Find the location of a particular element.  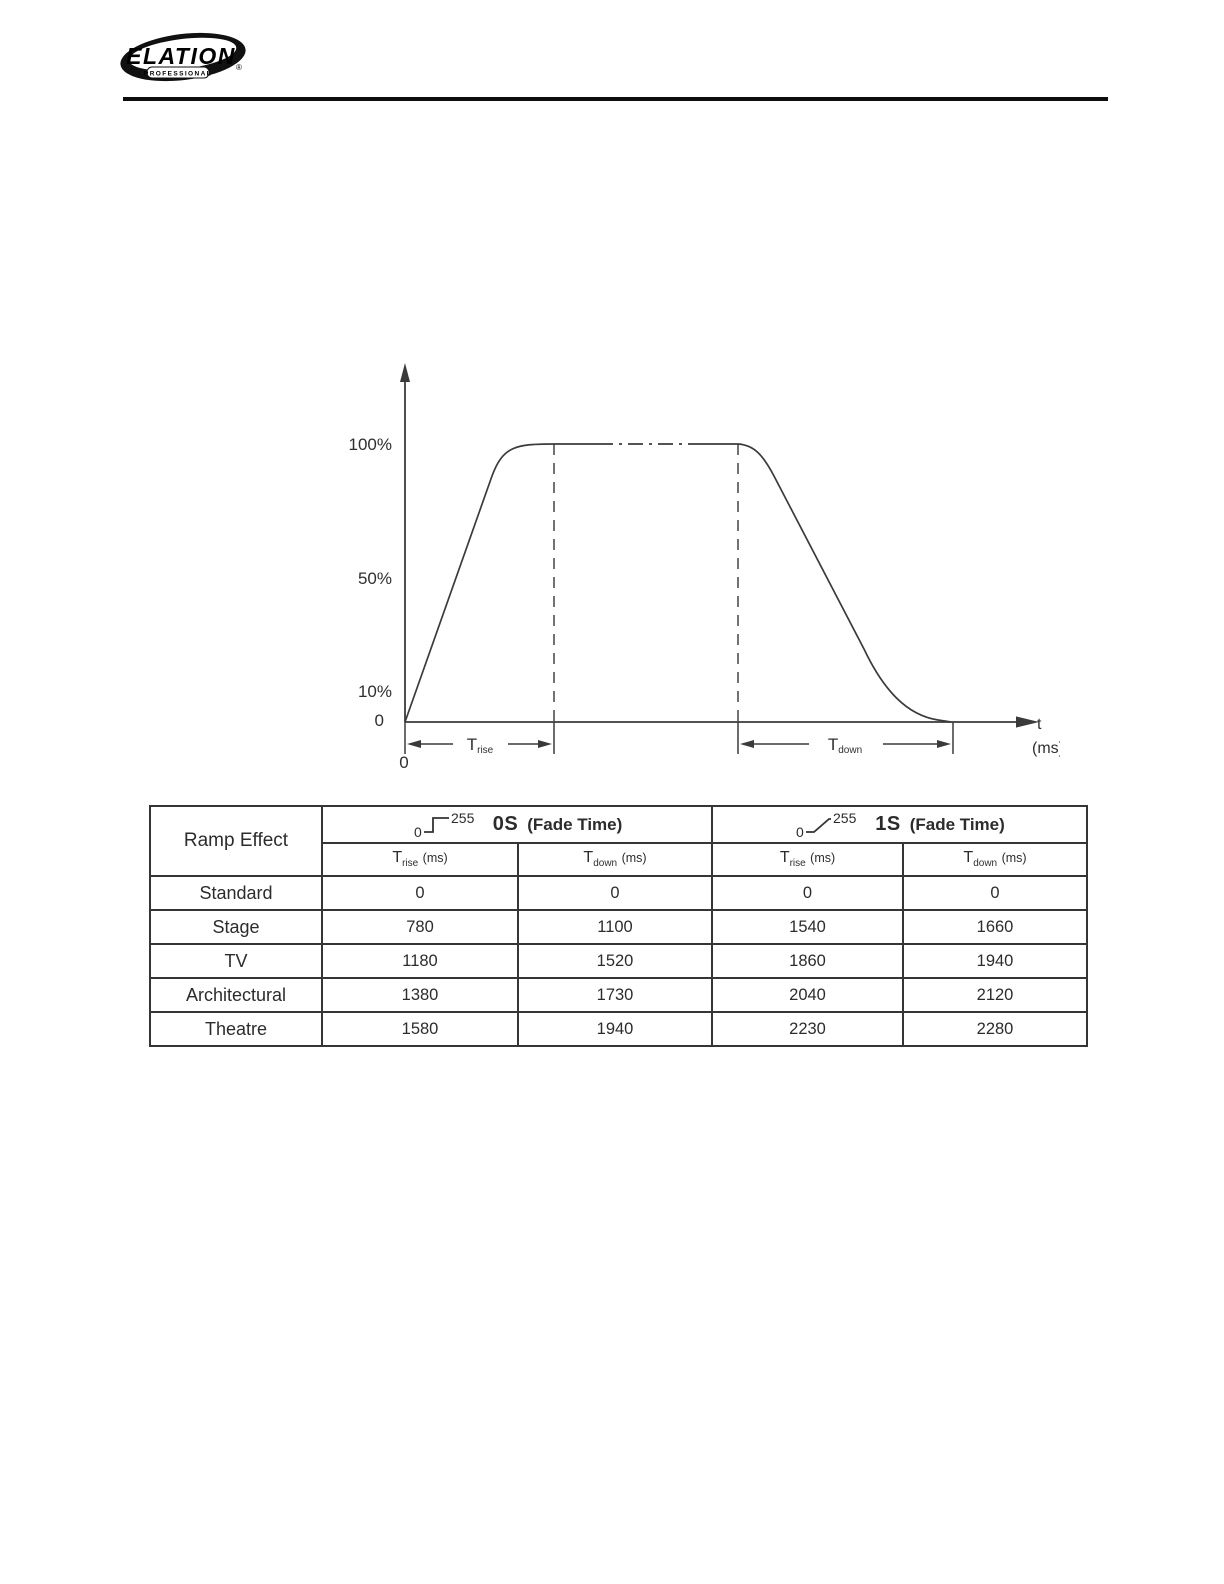

table-row-standard: Standard 0 0 0 0 is located at coordinates (618, 893).